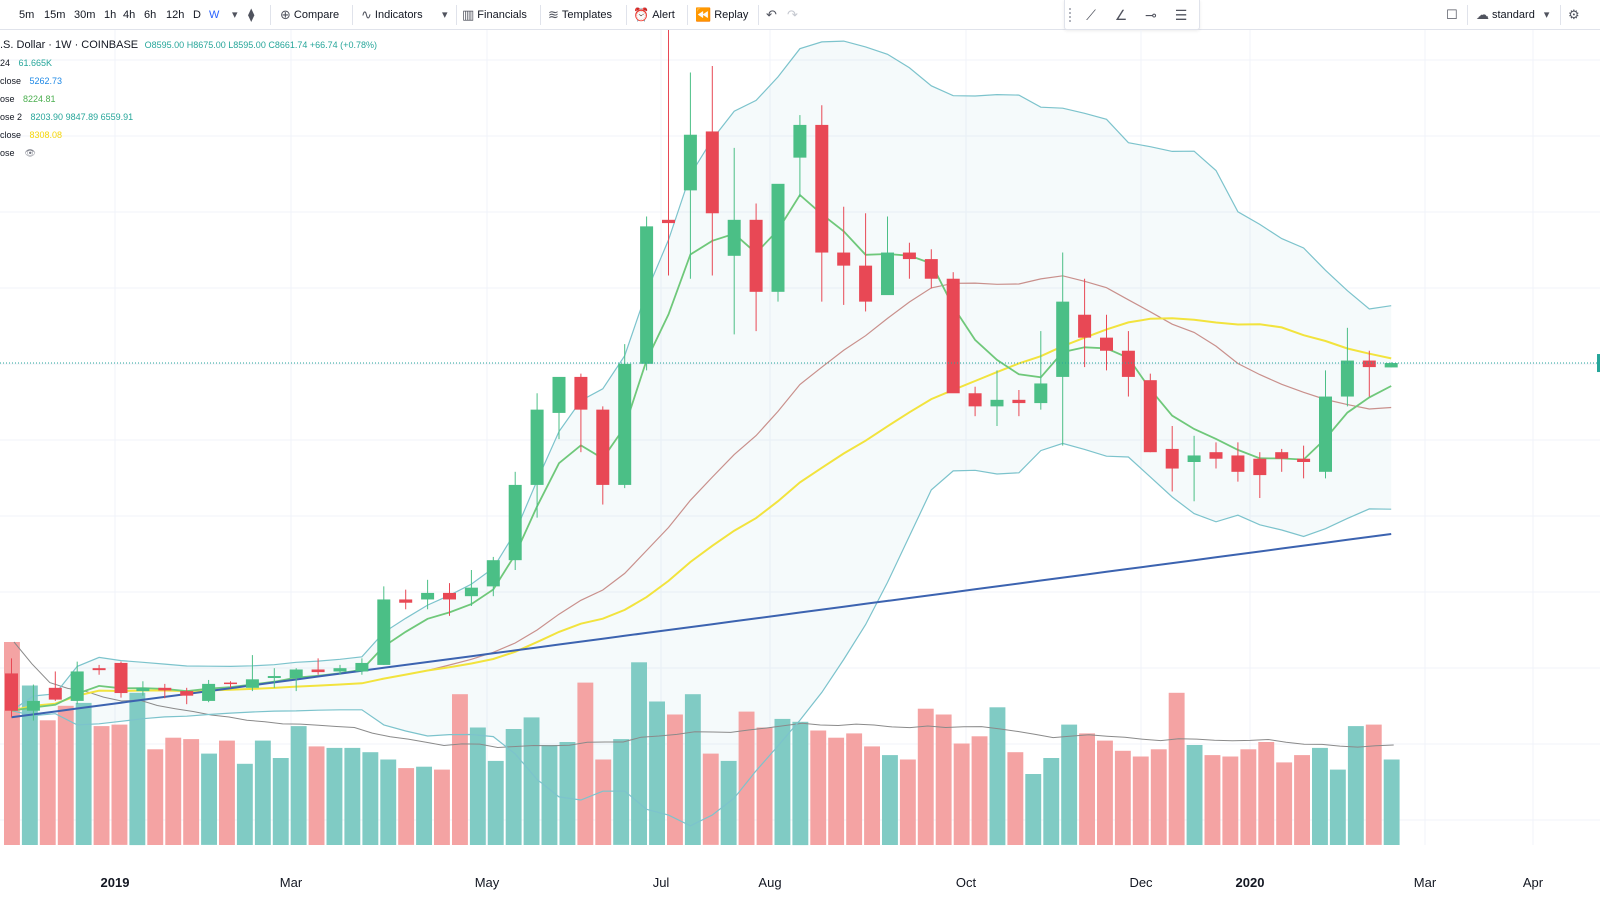  What do you see at coordinates (38, 99) in the screenshot?
I see `legend-value: 8224.81` at bounding box center [38, 99].